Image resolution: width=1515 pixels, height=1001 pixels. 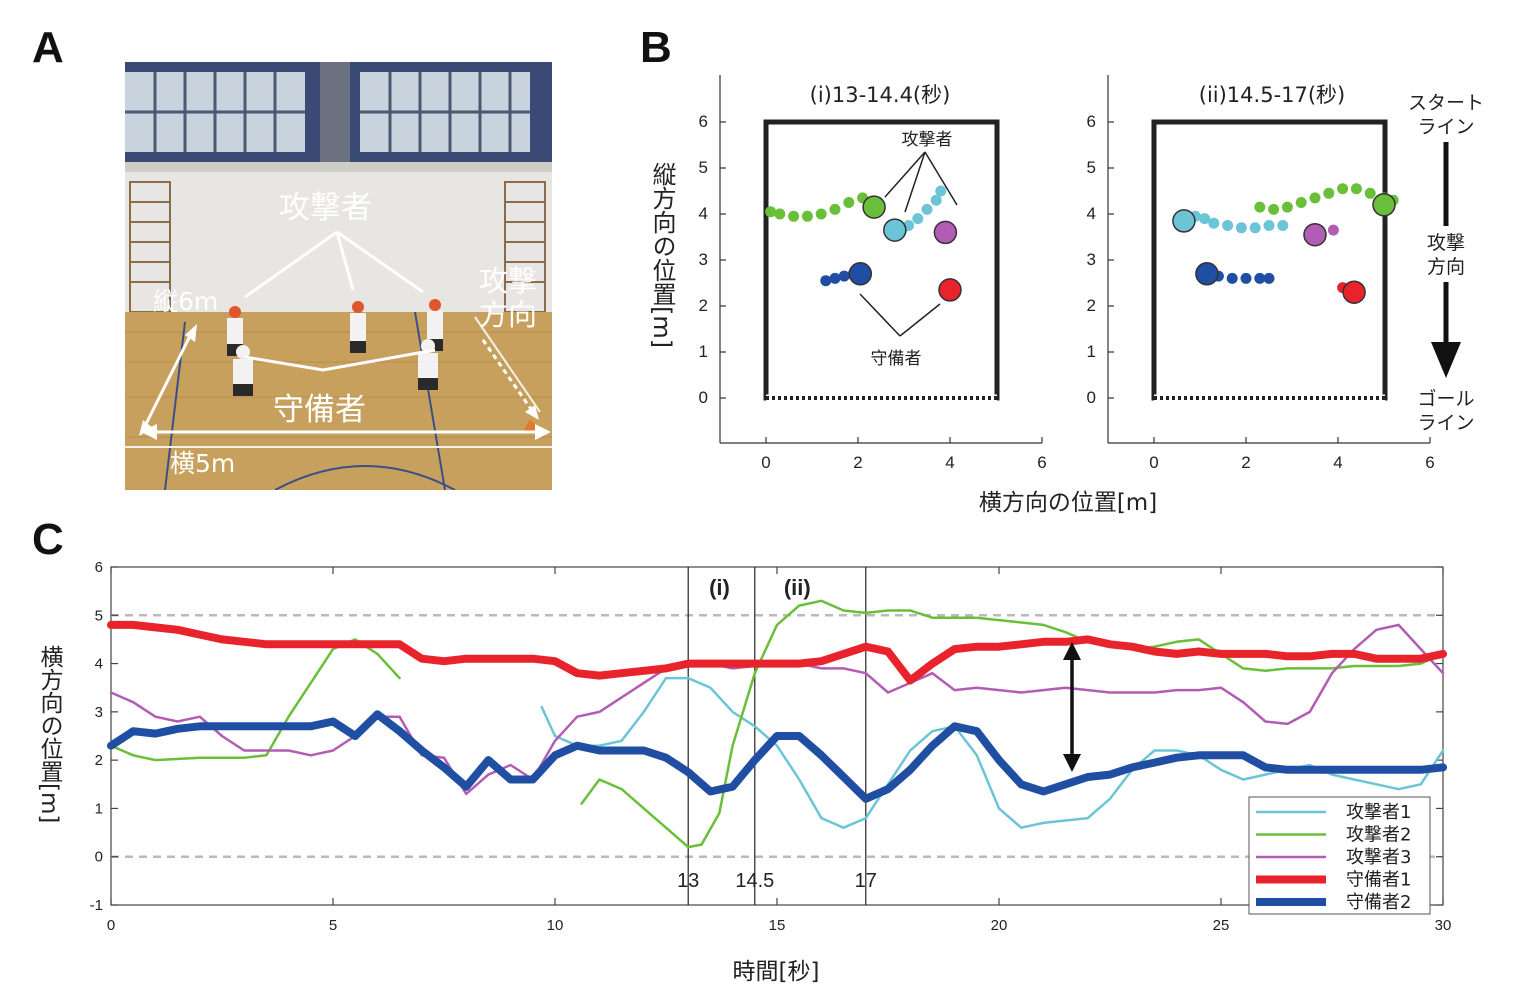 I want to click on panel-letter-c: C, so click(x=48, y=539).